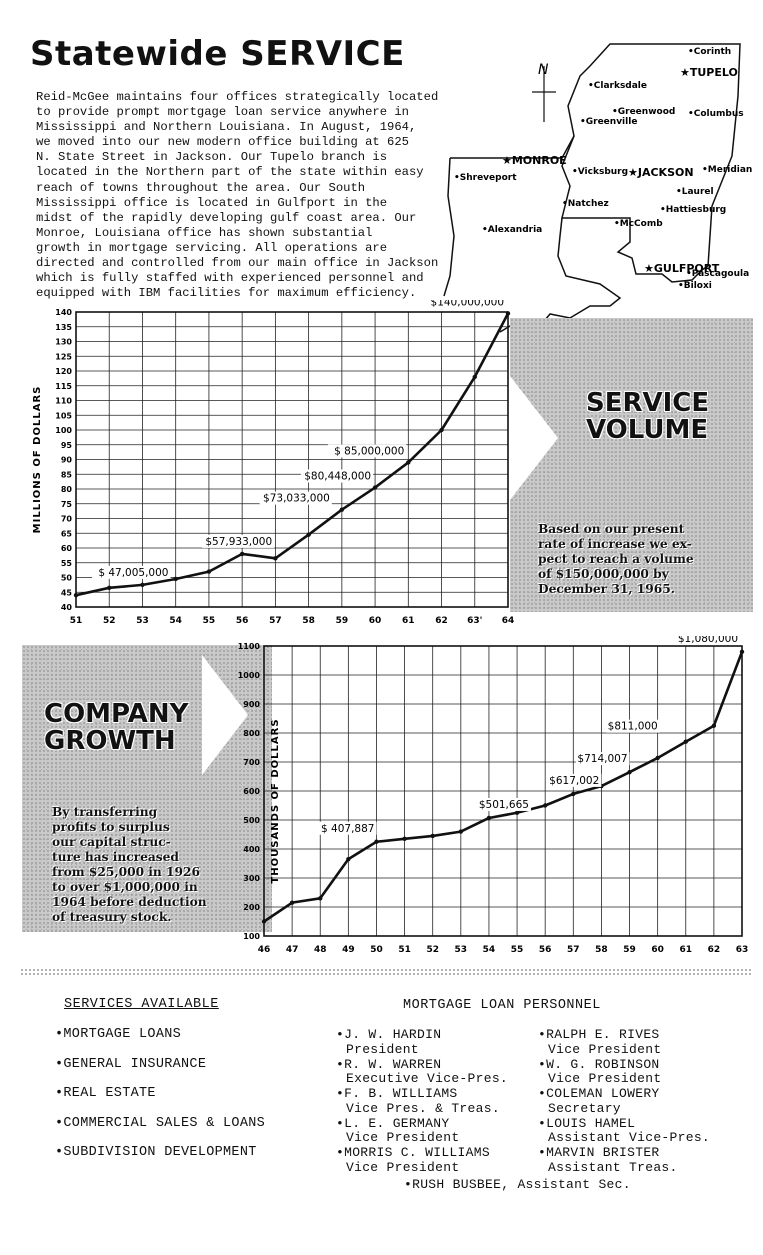 This screenshot has height=1255, width=763. I want to click on map-town-pascagoula: •Pascagoula, so click(717, 274).